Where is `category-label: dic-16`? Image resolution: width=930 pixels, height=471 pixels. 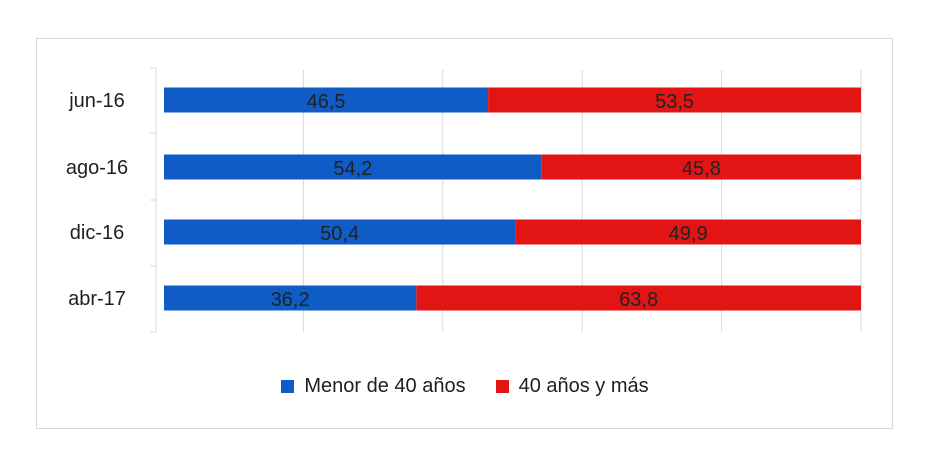 category-label: dic-16 is located at coordinates (97, 233).